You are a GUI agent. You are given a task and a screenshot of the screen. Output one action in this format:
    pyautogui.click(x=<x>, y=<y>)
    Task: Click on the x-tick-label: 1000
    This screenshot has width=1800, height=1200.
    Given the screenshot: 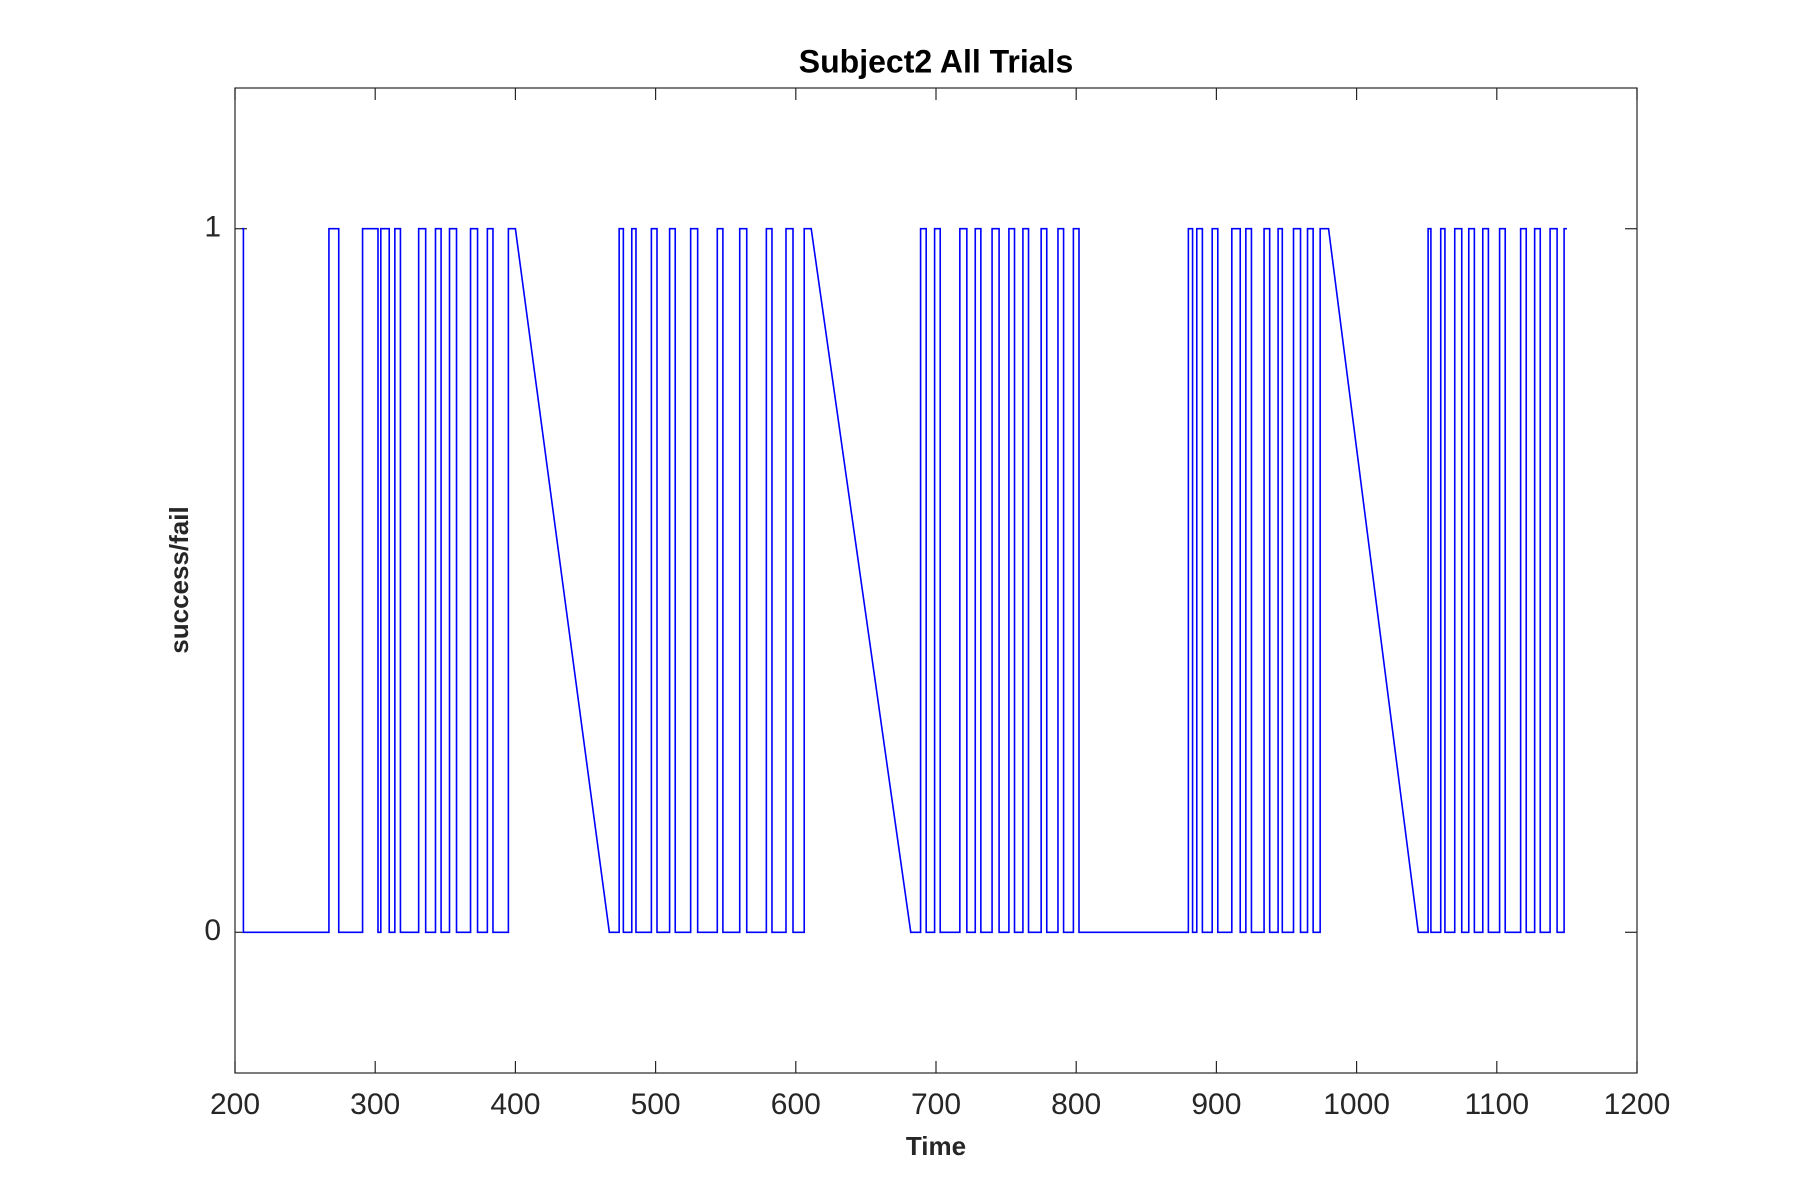 What is the action you would take?
    pyautogui.click(x=1356, y=1104)
    